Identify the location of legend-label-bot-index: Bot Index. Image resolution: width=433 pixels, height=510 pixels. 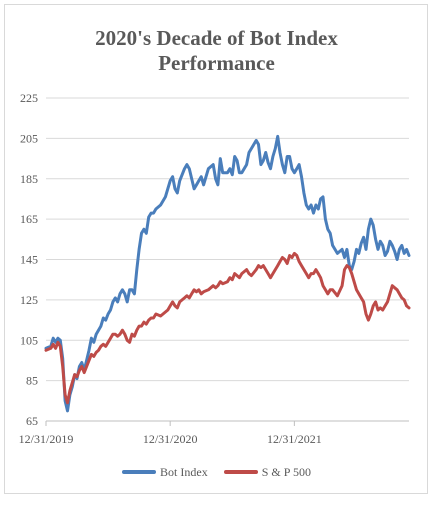
(184, 471).